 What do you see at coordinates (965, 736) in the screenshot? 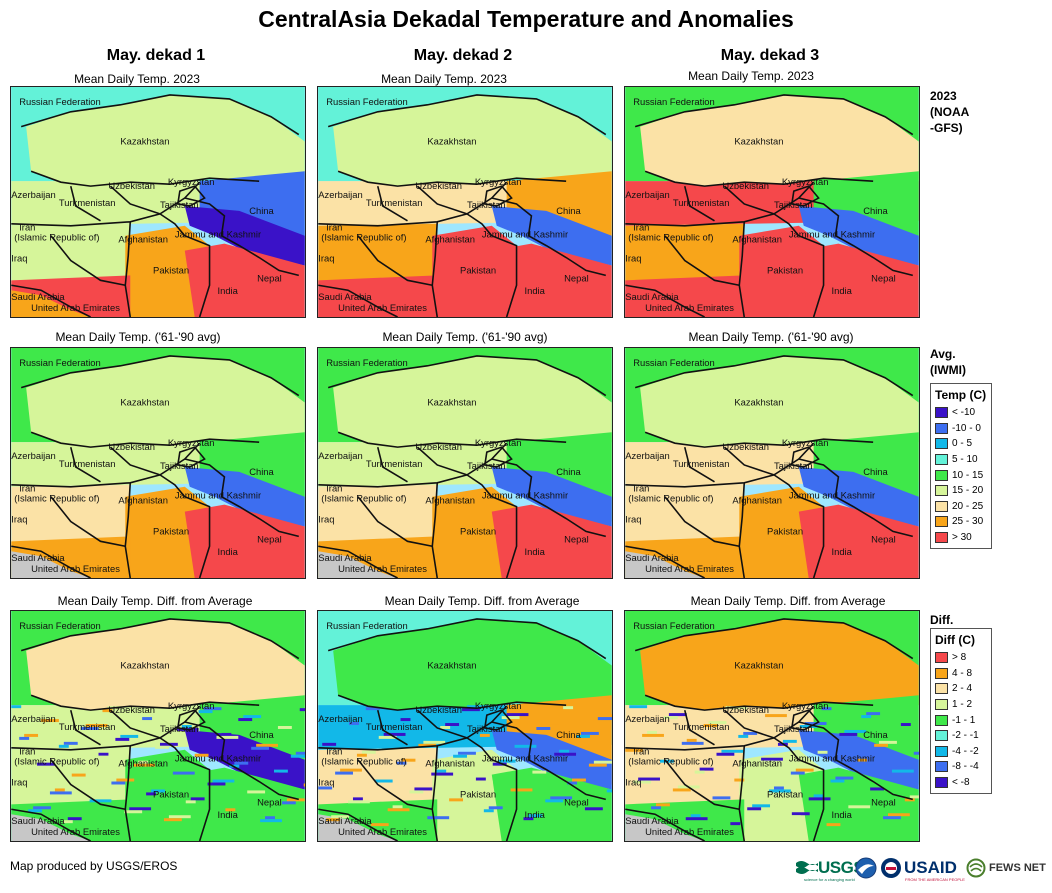
I see `legend-label: -2 - -1` at bounding box center [965, 736].